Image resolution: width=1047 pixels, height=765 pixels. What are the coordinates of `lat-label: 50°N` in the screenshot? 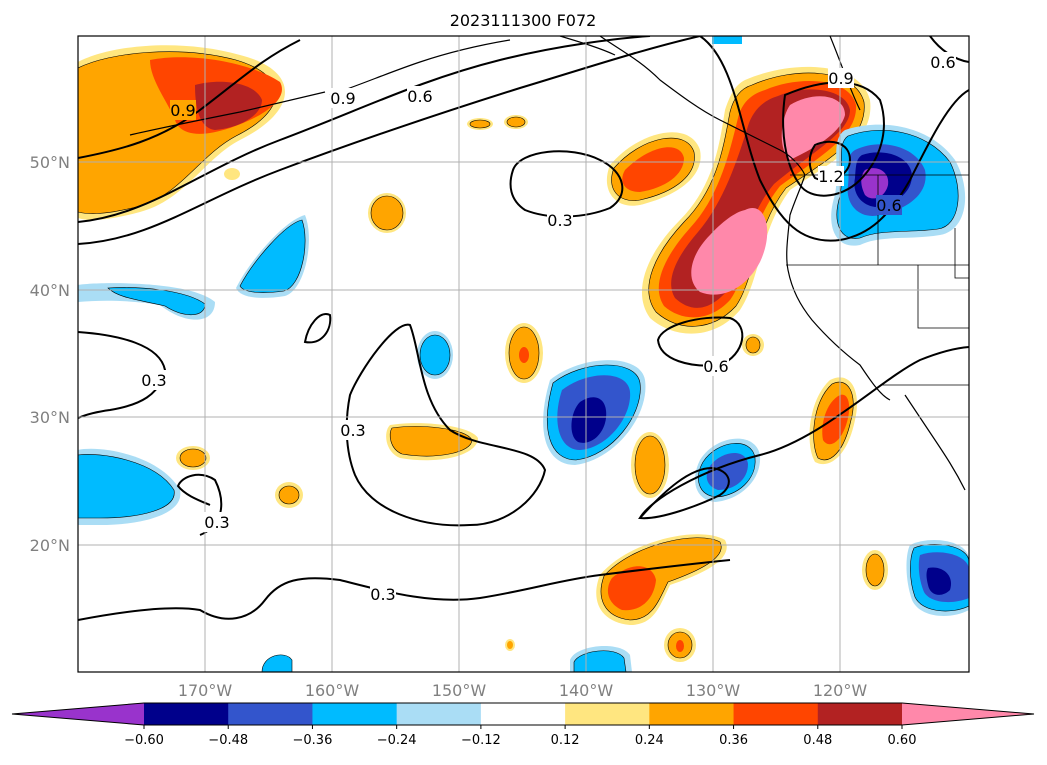 It's located at (50, 162).